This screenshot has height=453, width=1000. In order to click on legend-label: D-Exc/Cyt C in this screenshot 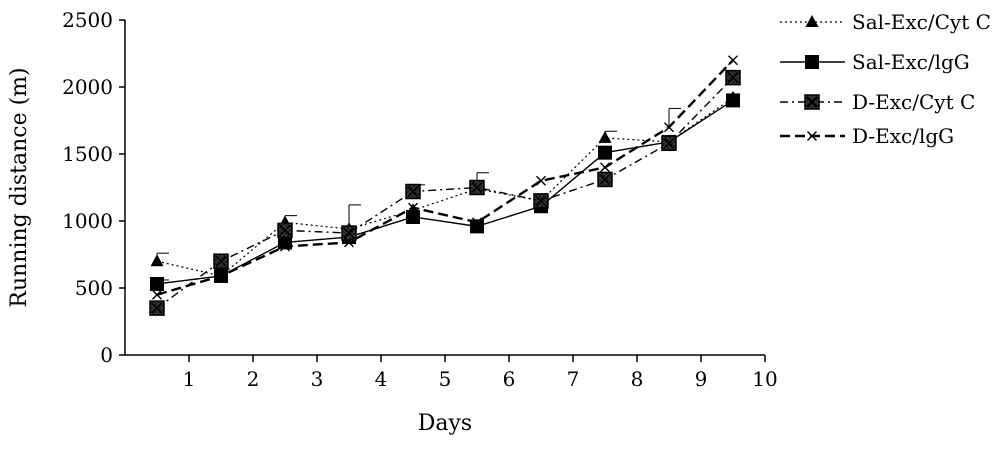, I will do `click(913, 102)`.